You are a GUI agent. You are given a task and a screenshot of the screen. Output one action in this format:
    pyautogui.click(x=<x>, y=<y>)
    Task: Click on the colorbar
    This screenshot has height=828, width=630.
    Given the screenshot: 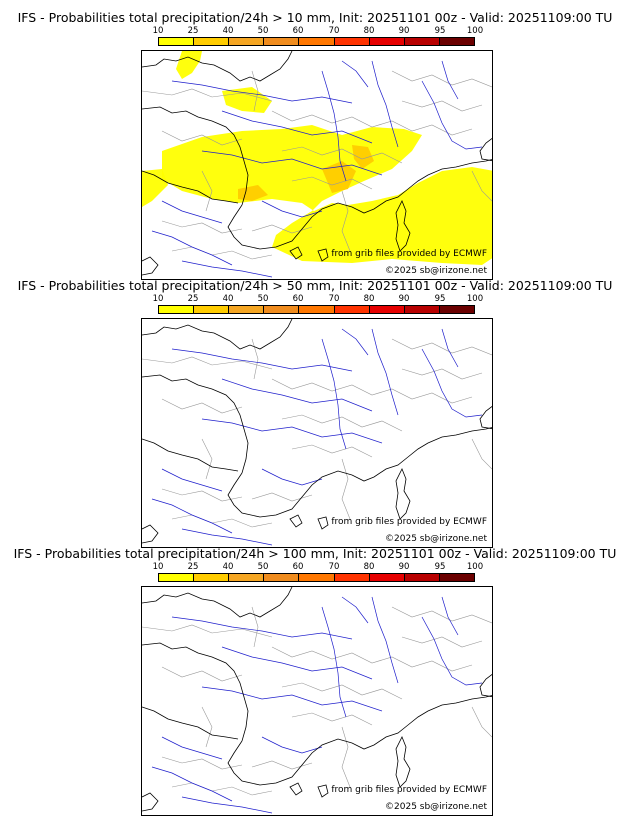 What is the action you would take?
    pyautogui.click(x=316, y=41)
    